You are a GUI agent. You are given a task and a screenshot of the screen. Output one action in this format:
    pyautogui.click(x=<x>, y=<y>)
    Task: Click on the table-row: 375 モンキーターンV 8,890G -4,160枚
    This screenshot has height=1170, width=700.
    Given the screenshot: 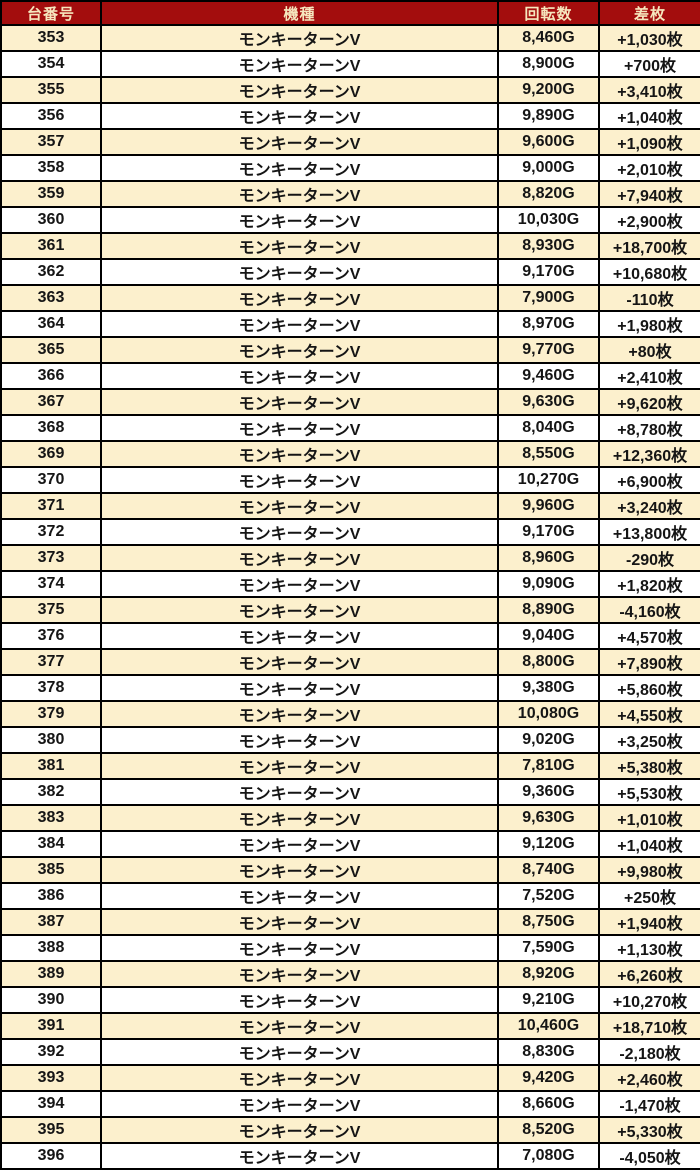 What is the action you would take?
    pyautogui.click(x=350, y=610)
    